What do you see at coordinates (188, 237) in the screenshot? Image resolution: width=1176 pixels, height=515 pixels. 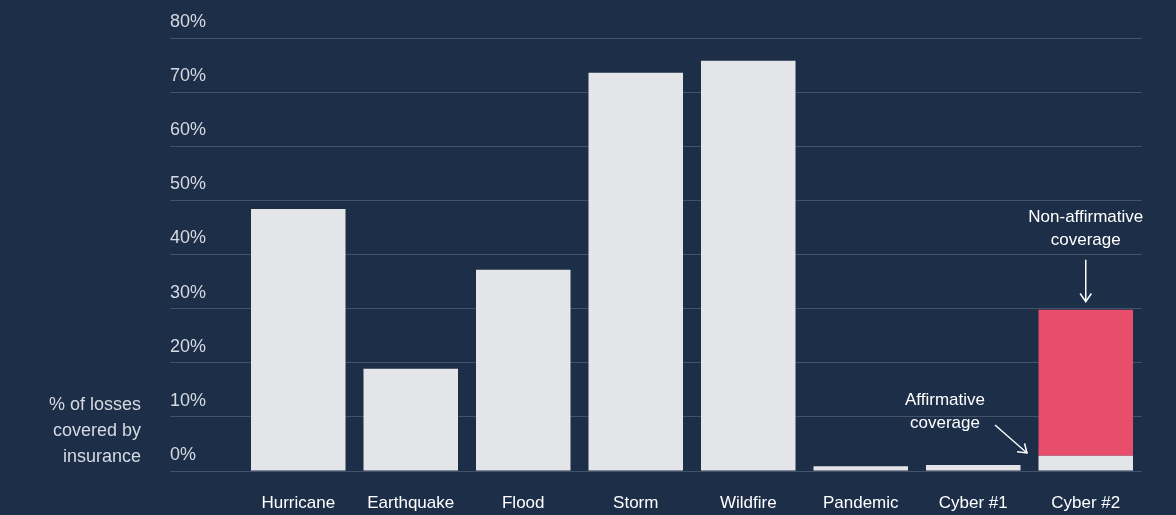 I see `y-tick-label: 40%` at bounding box center [188, 237].